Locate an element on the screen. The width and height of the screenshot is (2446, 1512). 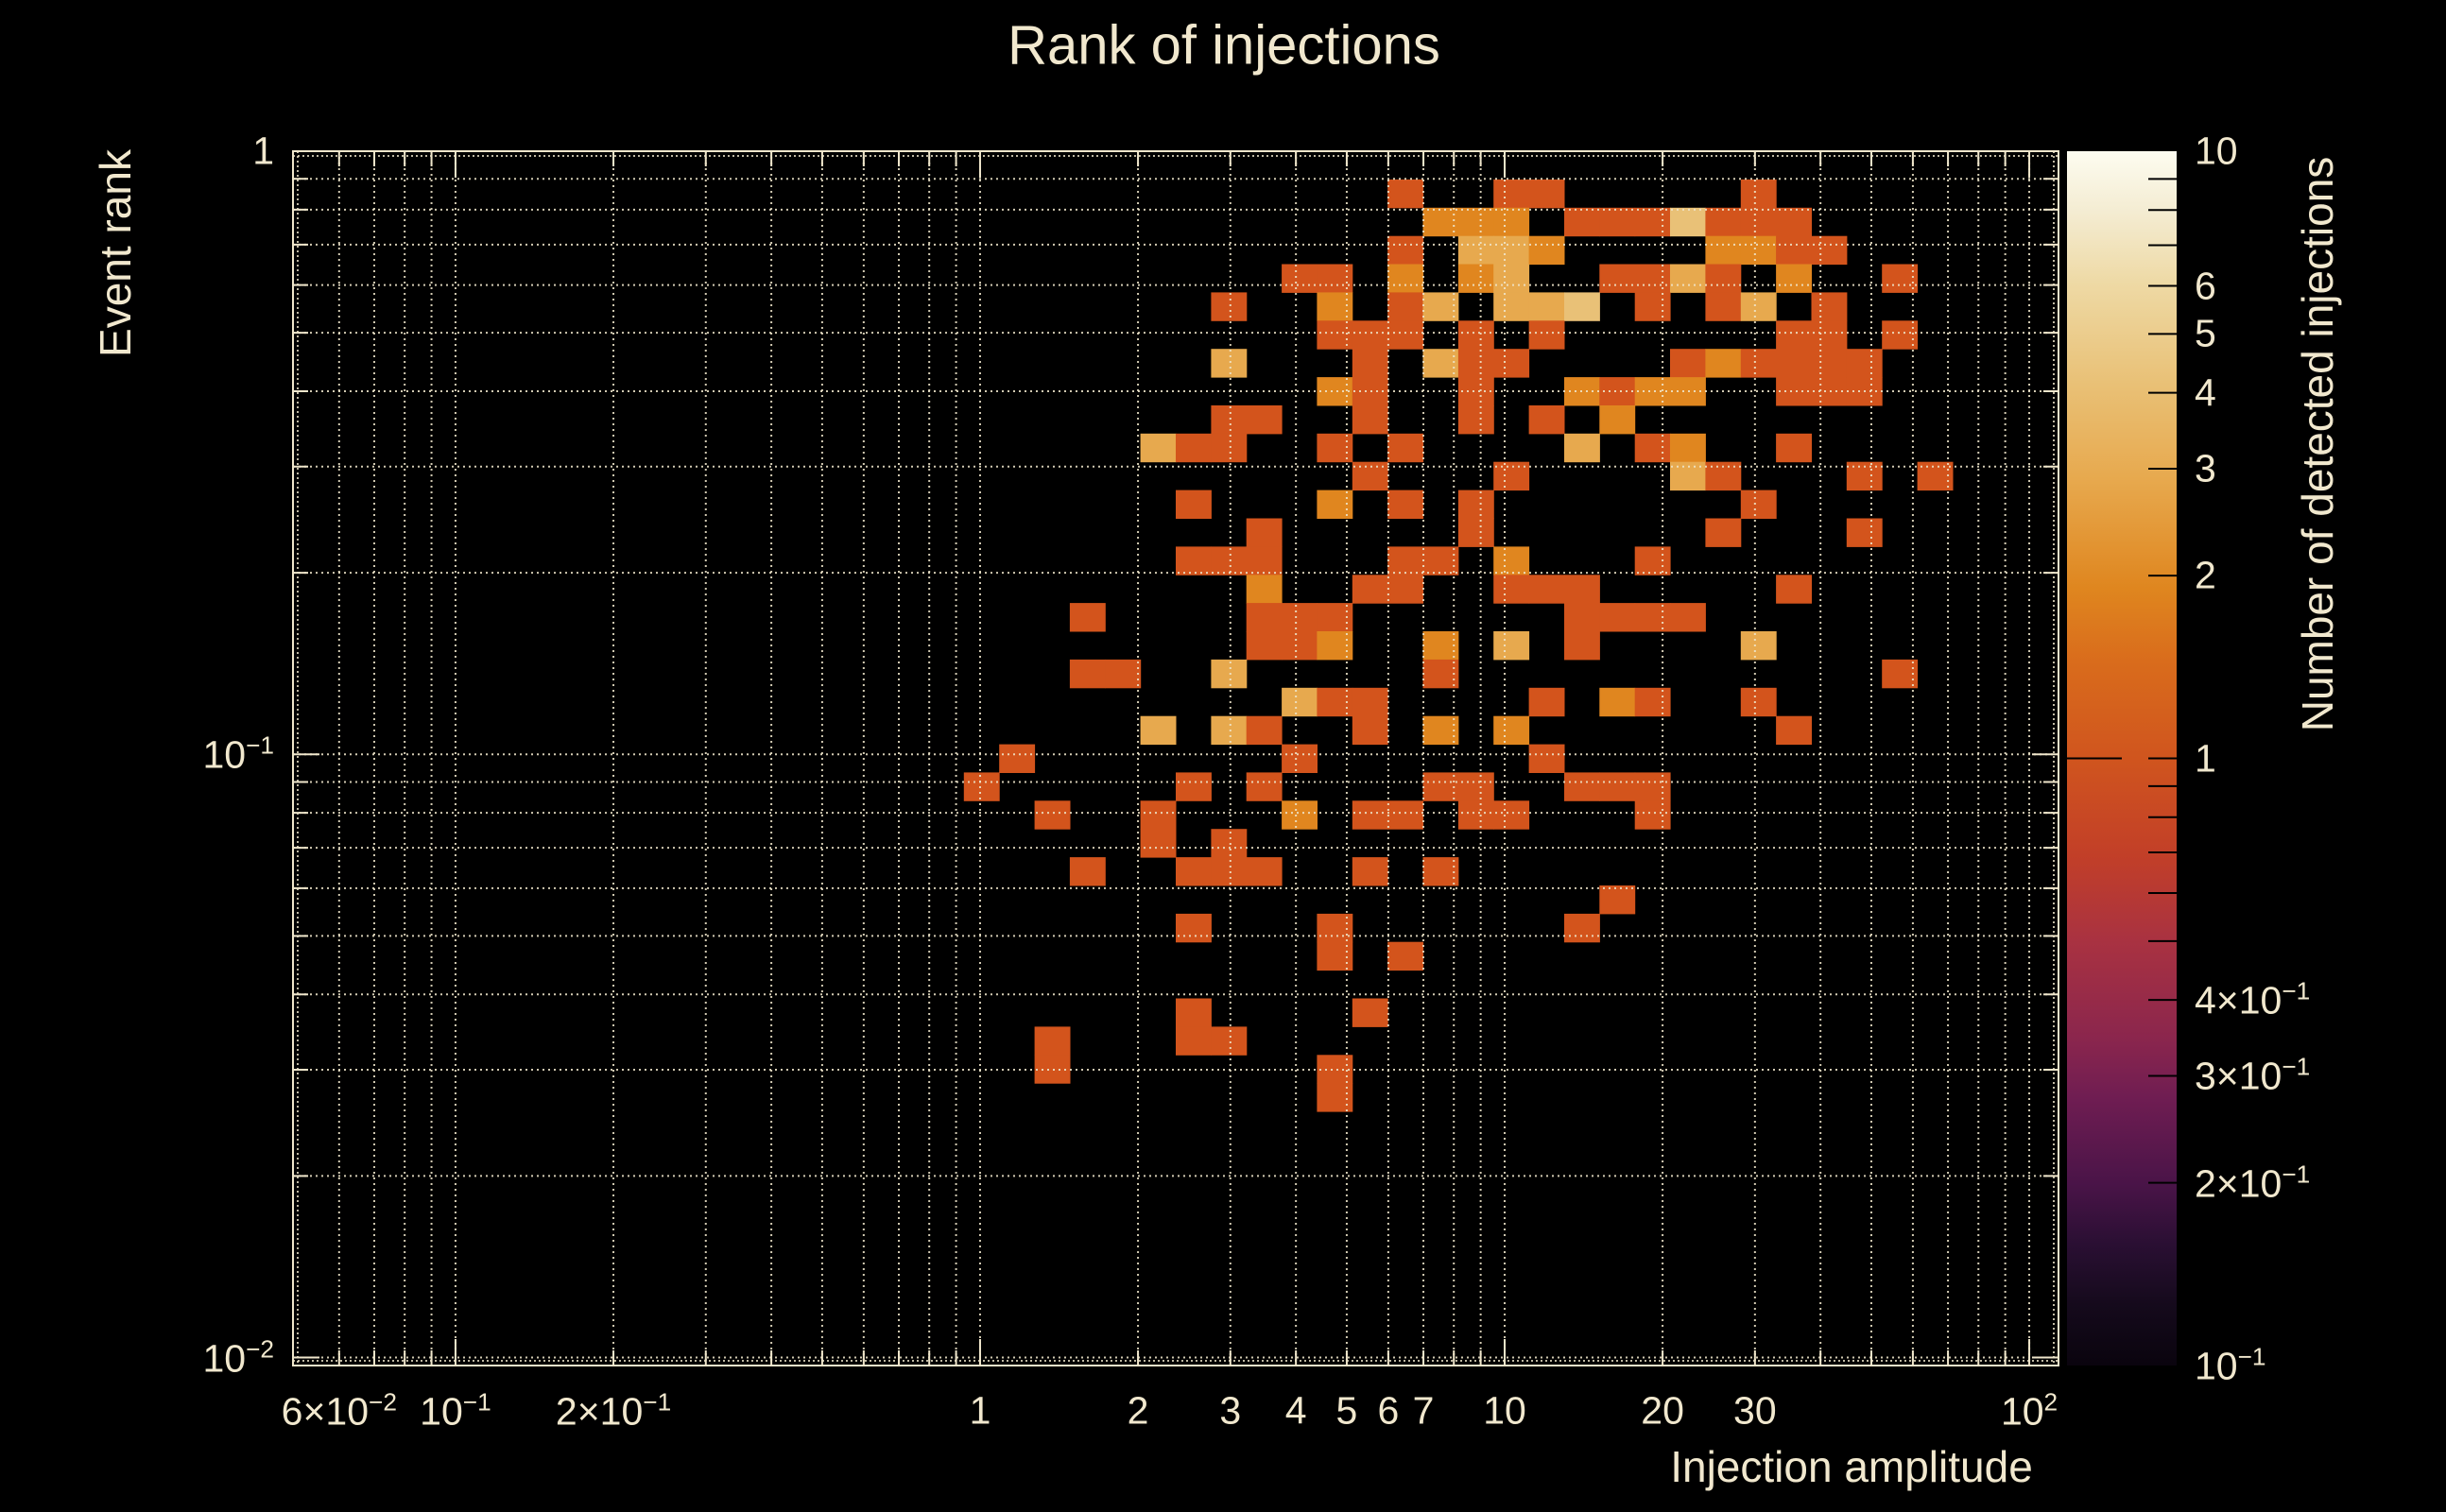
x-tick-label: 10 is located at coordinates (1504, 1410).